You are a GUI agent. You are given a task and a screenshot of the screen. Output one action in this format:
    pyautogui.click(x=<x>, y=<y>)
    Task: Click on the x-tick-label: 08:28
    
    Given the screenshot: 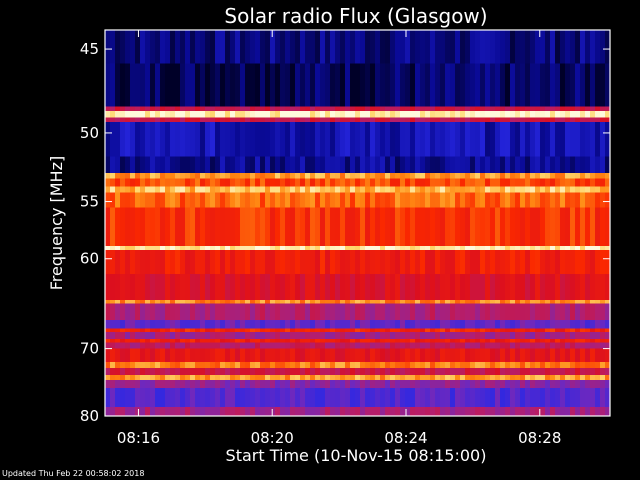 What is the action you would take?
    pyautogui.click(x=539, y=438)
    